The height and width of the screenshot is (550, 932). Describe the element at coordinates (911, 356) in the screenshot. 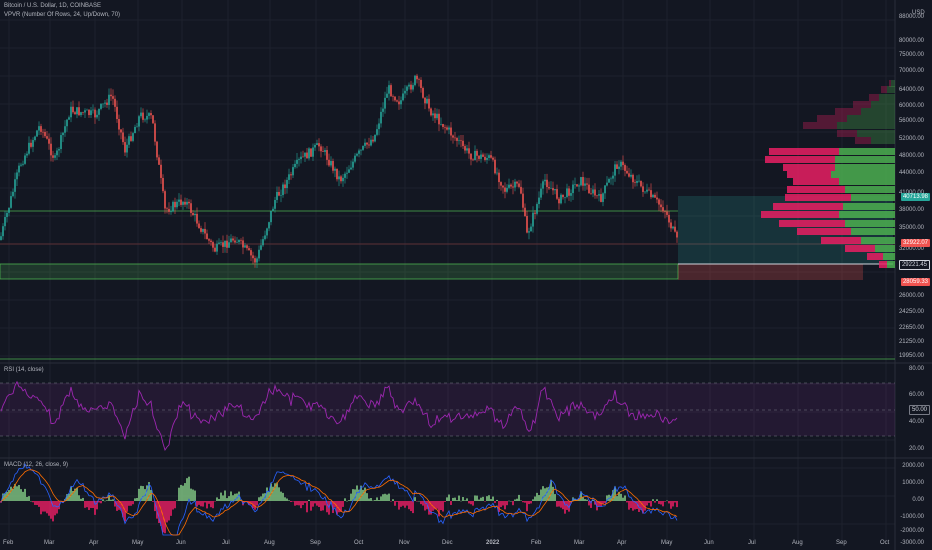

I see `price-axis-label: 19950.00` at that location.